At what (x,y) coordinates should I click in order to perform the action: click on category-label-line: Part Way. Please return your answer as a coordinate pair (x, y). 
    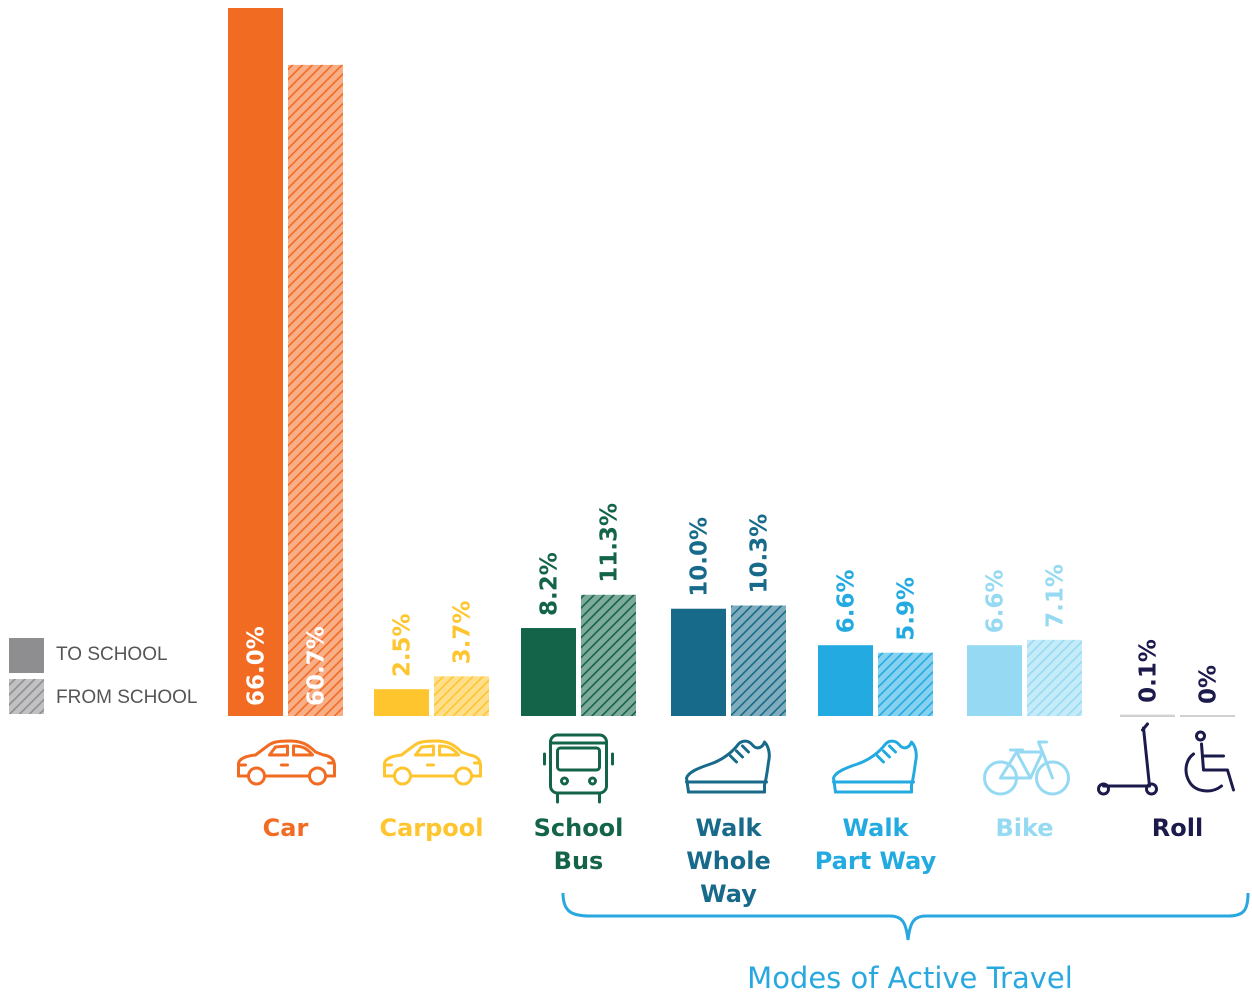
    Looking at the image, I should click on (876, 861).